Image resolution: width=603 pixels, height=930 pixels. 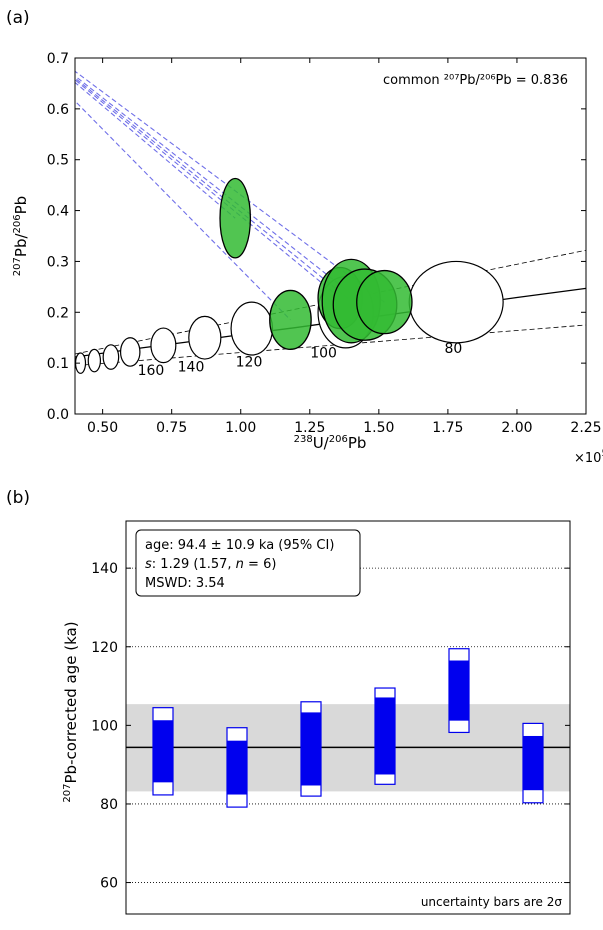 What do you see at coordinates (492, 902) in the screenshot?
I see `panel-b-footnote: uncertainty bars are 2σ` at bounding box center [492, 902].